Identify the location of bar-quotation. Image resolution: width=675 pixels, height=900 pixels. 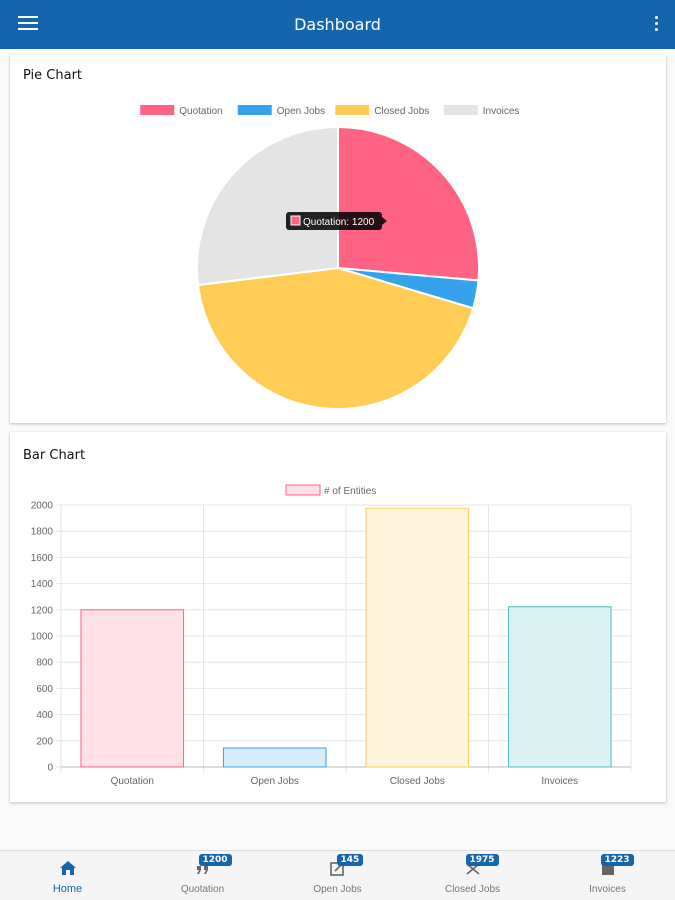
(132, 688).